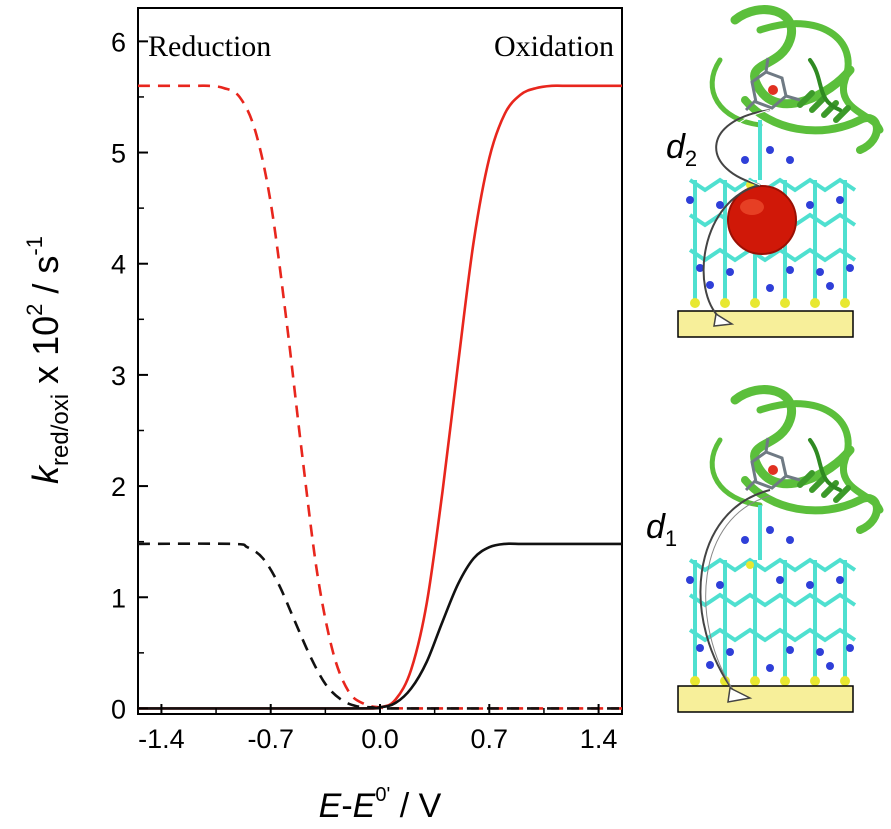 The height and width of the screenshot is (829, 891). What do you see at coordinates (765, 699) in the screenshot?
I see `electrode-bottom-icon` at bounding box center [765, 699].